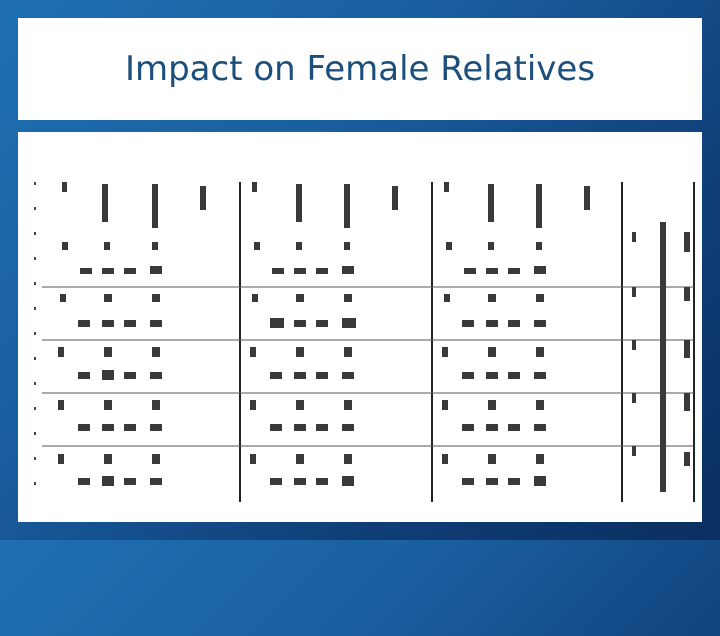 The height and width of the screenshot is (636, 720). What do you see at coordinates (35, 333) in the screenshot?
I see `left-dotted-column` at bounding box center [35, 333].